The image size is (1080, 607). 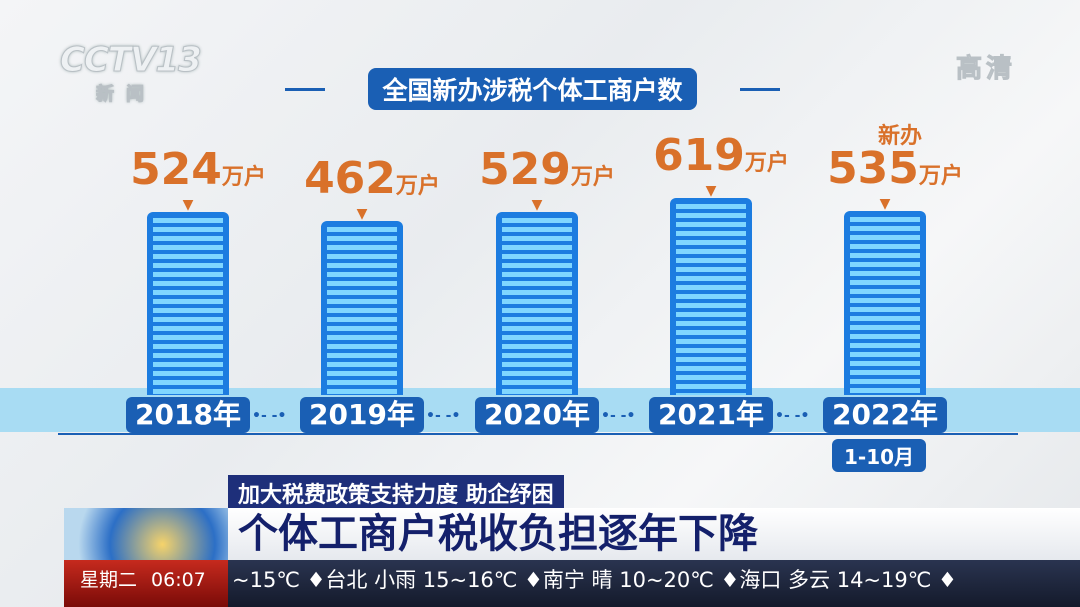 I want to click on value-label: 529万户, so click(x=547, y=169).